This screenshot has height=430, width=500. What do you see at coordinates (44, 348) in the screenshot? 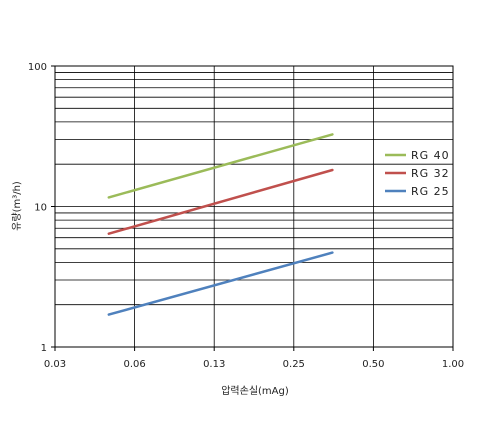
I see `y-tick-label: 1` at bounding box center [44, 348].